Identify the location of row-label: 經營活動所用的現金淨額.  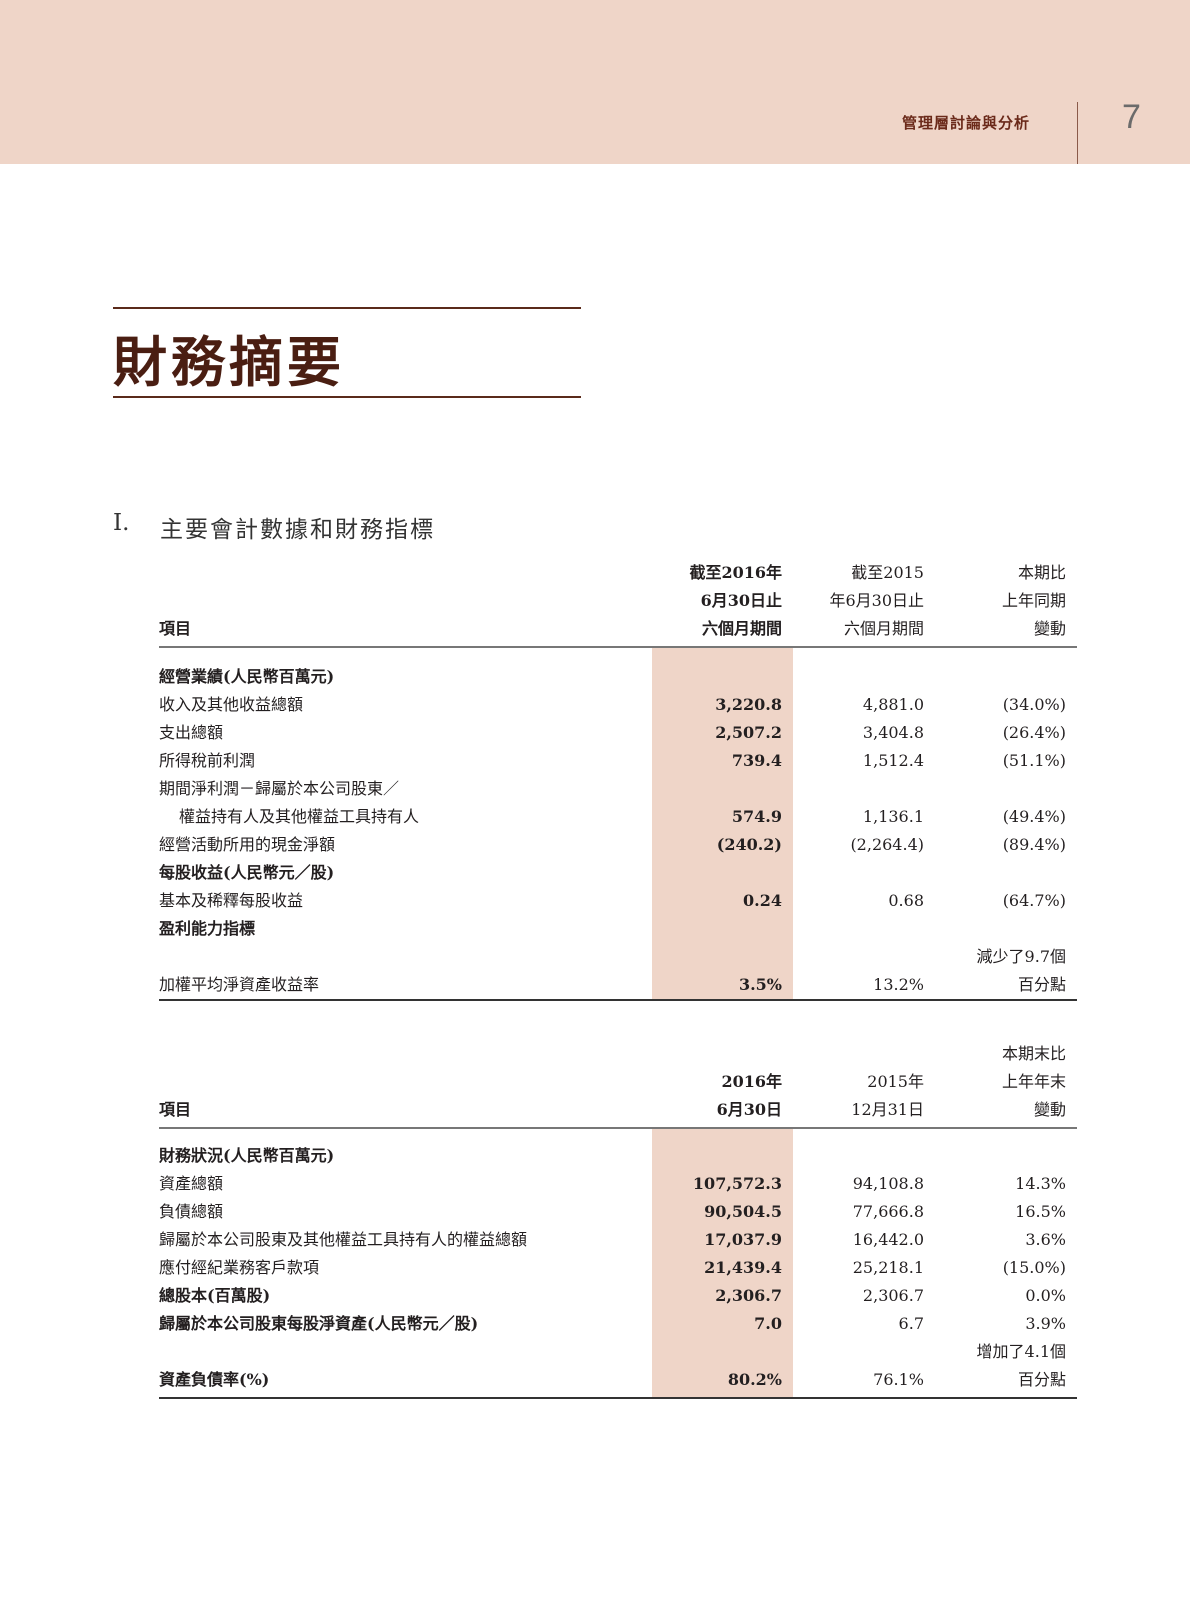
(247, 844).